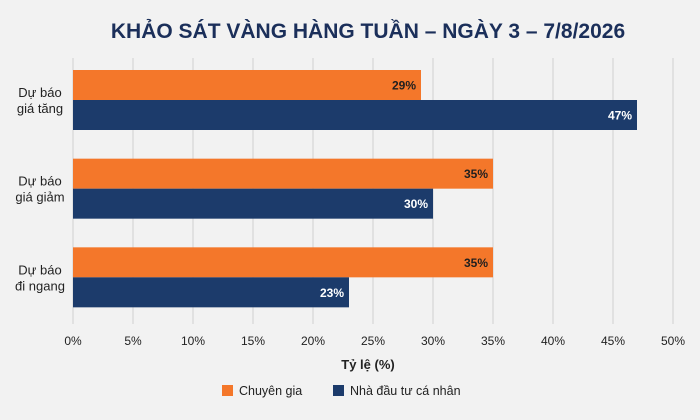 Image resolution: width=700 pixels, height=420 pixels. I want to click on legend: Chuyên gia Nhà đầu tư cá nhân, so click(341, 391).